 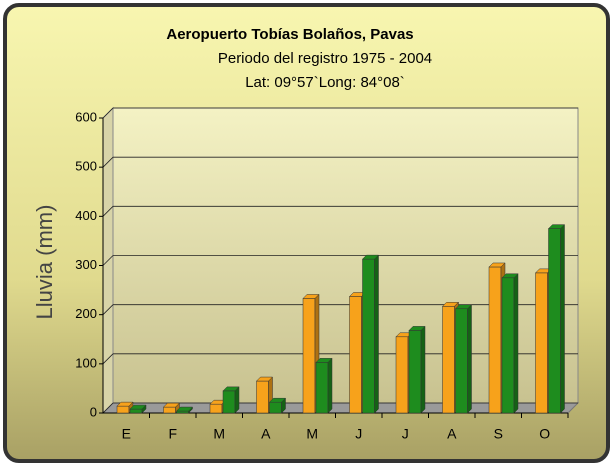 I want to click on x-tick-label: E, so click(x=126, y=434).